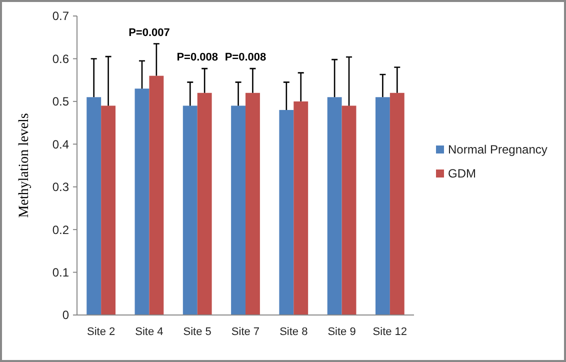 This screenshot has width=566, height=362. What do you see at coordinates (149, 332) in the screenshot?
I see `x-tick-label: Site 4` at bounding box center [149, 332].